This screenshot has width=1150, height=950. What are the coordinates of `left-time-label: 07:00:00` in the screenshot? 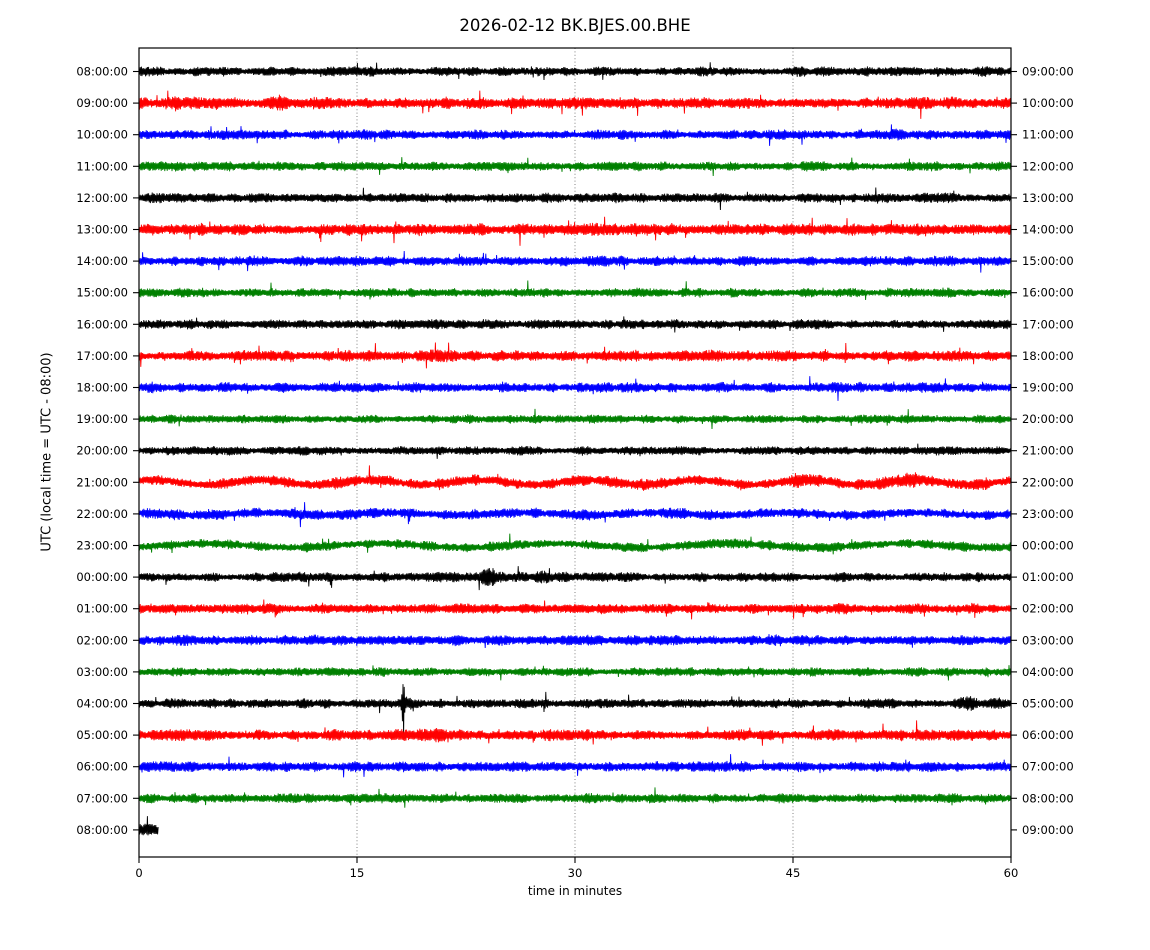 It's located at (102, 798).